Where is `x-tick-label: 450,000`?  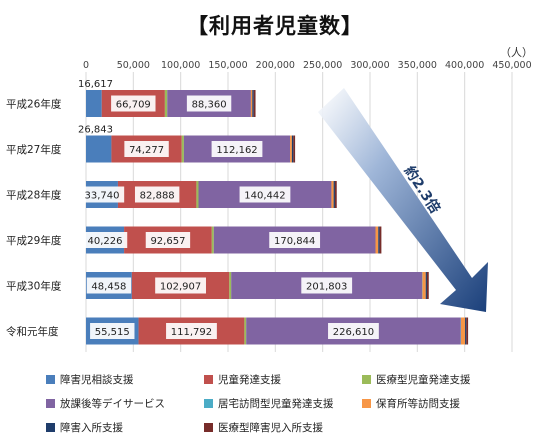
x-tick-label: 450,000 is located at coordinates (511, 65).